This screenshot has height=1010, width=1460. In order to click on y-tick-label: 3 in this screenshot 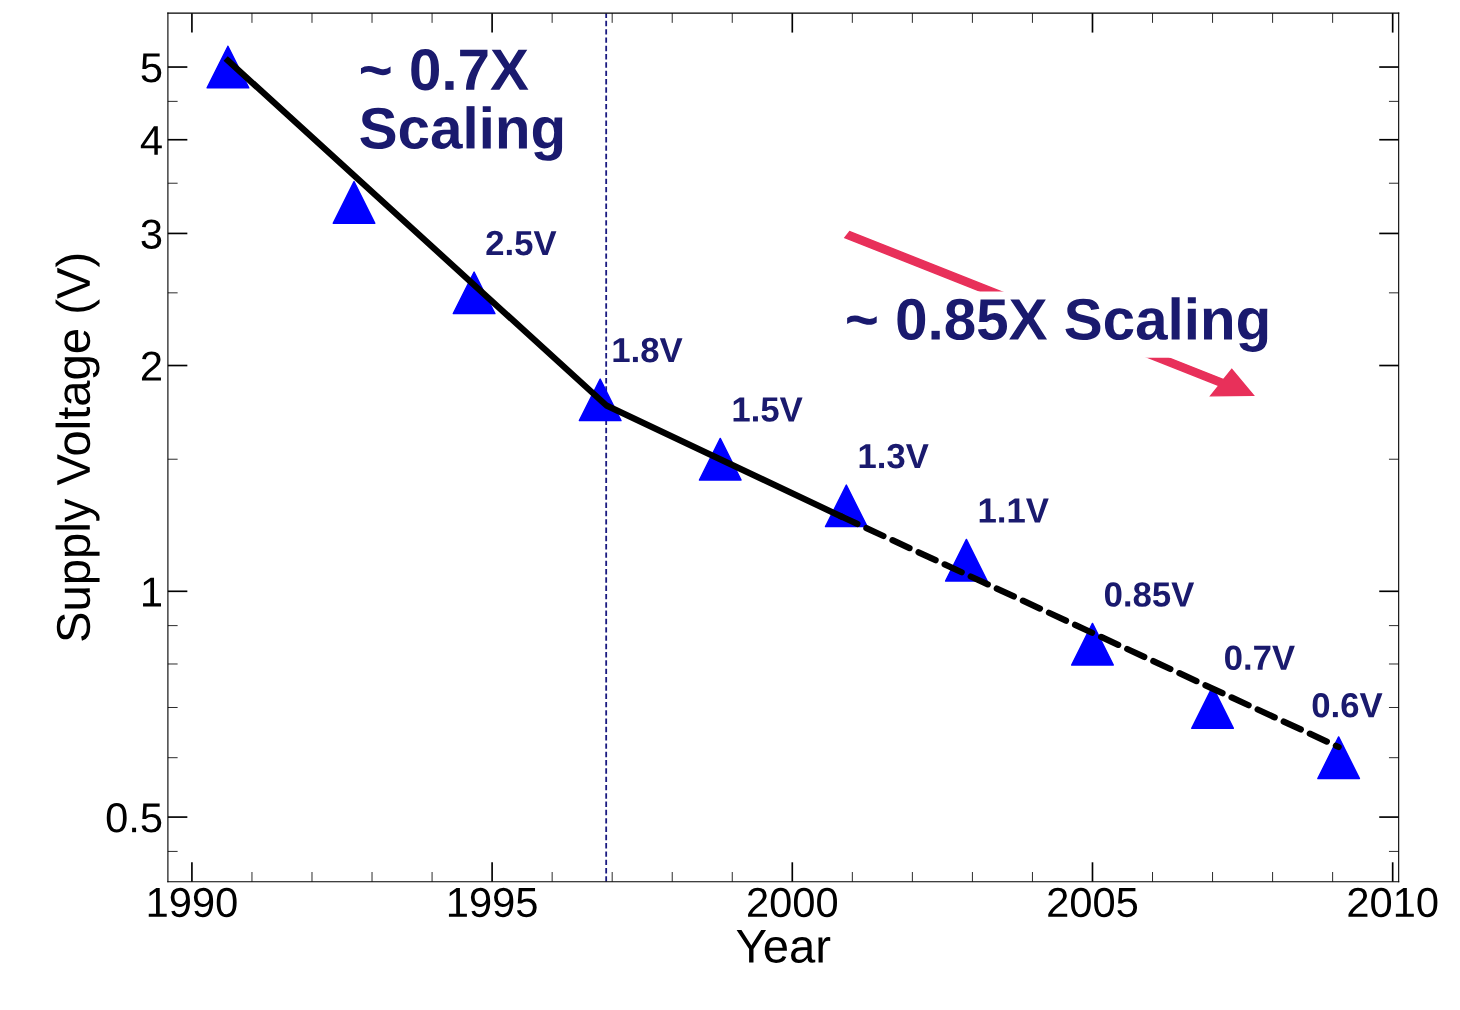, I will do `click(151, 234)`.